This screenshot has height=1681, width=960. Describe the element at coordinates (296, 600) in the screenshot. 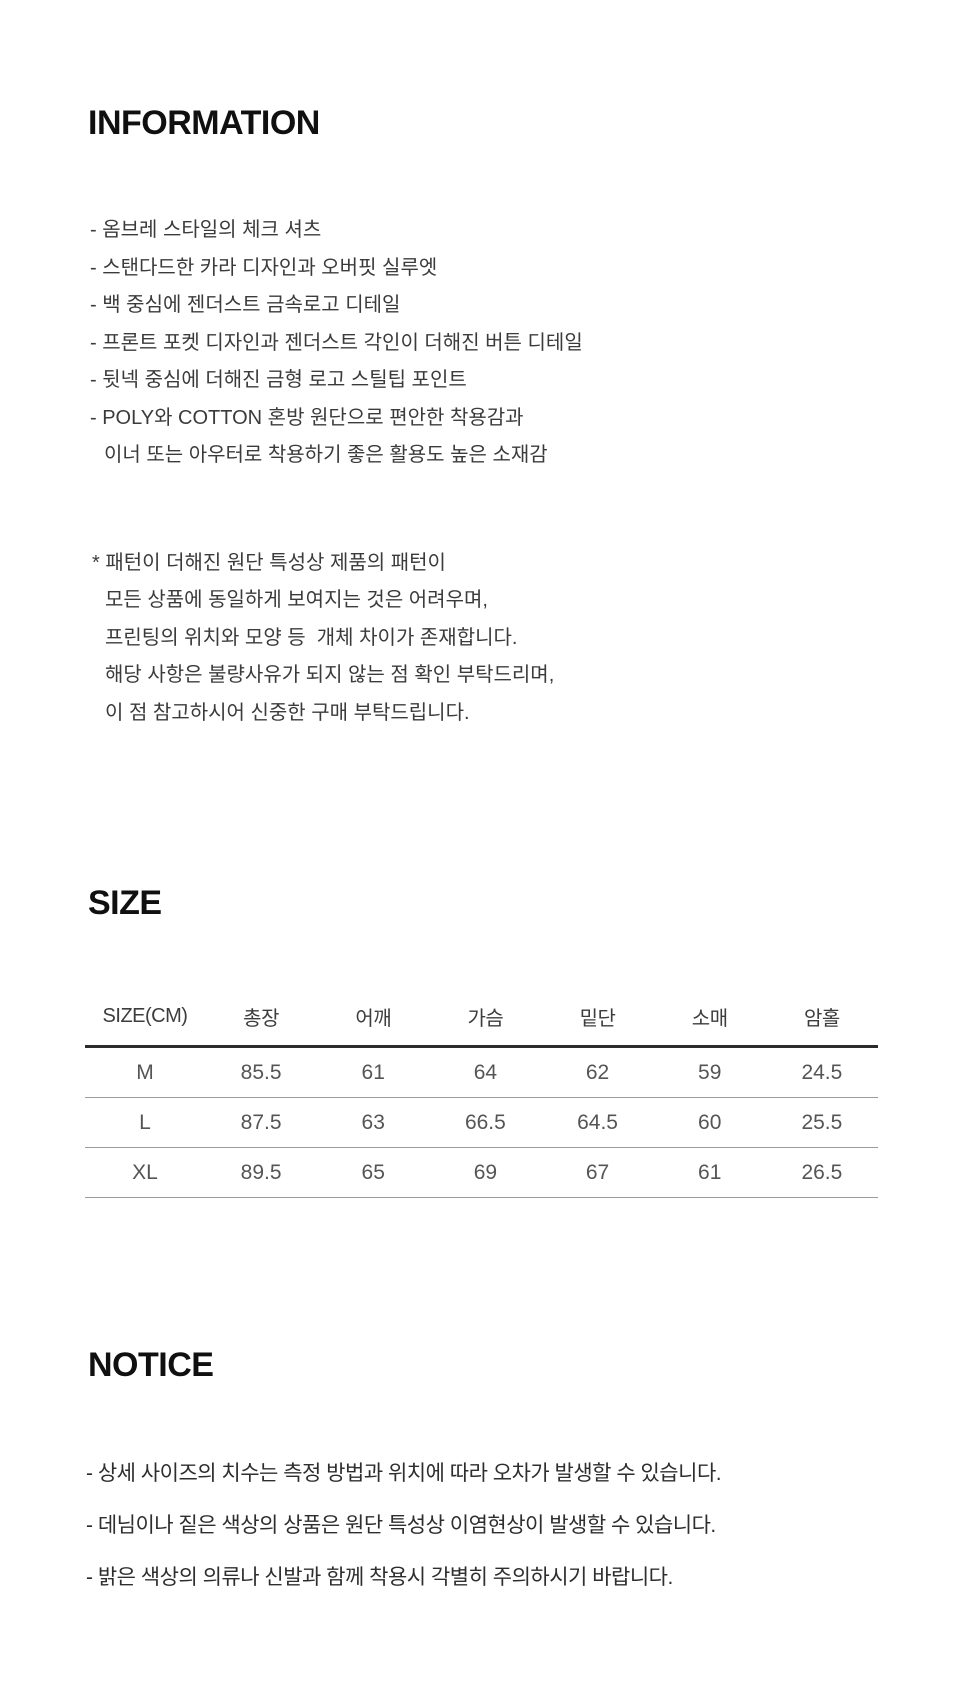

I see `caution-line: 모든 상품에 동일하게 보여지는 것은 어려우며,` at that location.